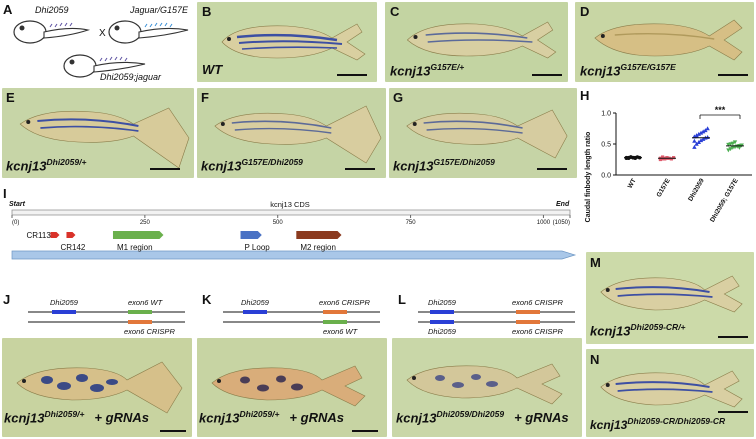  I want to click on panel-label-a: A, so click(8, 9).